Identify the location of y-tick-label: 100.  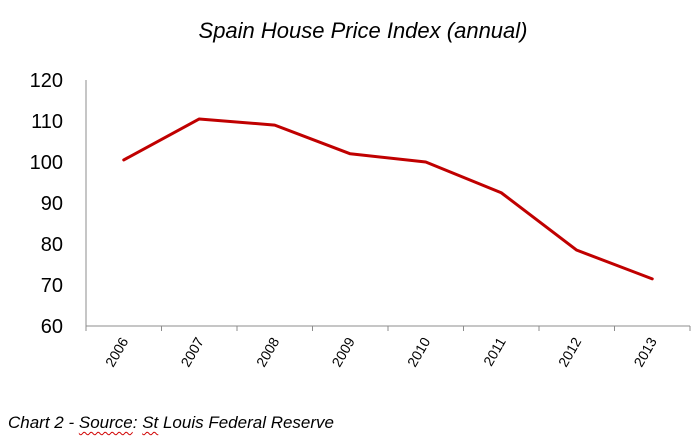
(46, 163).